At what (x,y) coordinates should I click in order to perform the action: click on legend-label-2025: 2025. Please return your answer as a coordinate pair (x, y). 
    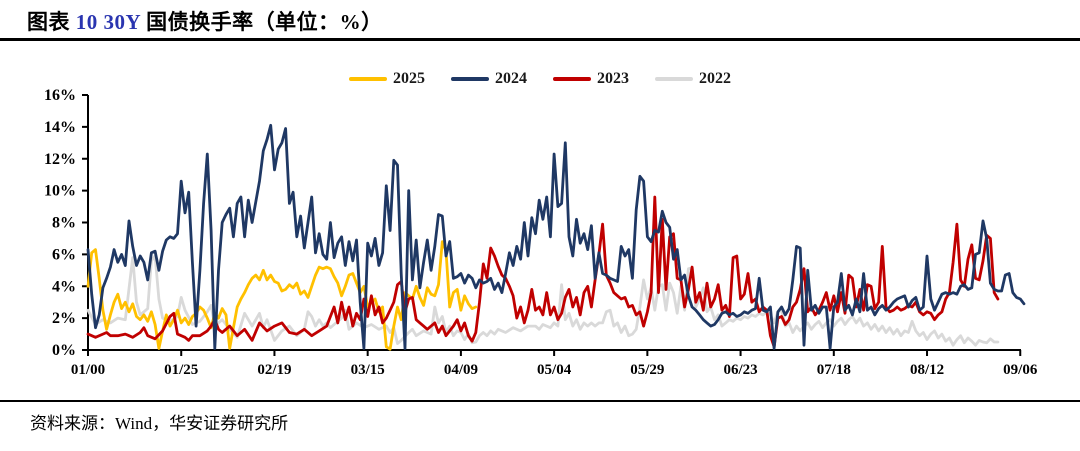
    Looking at the image, I should click on (409, 78).